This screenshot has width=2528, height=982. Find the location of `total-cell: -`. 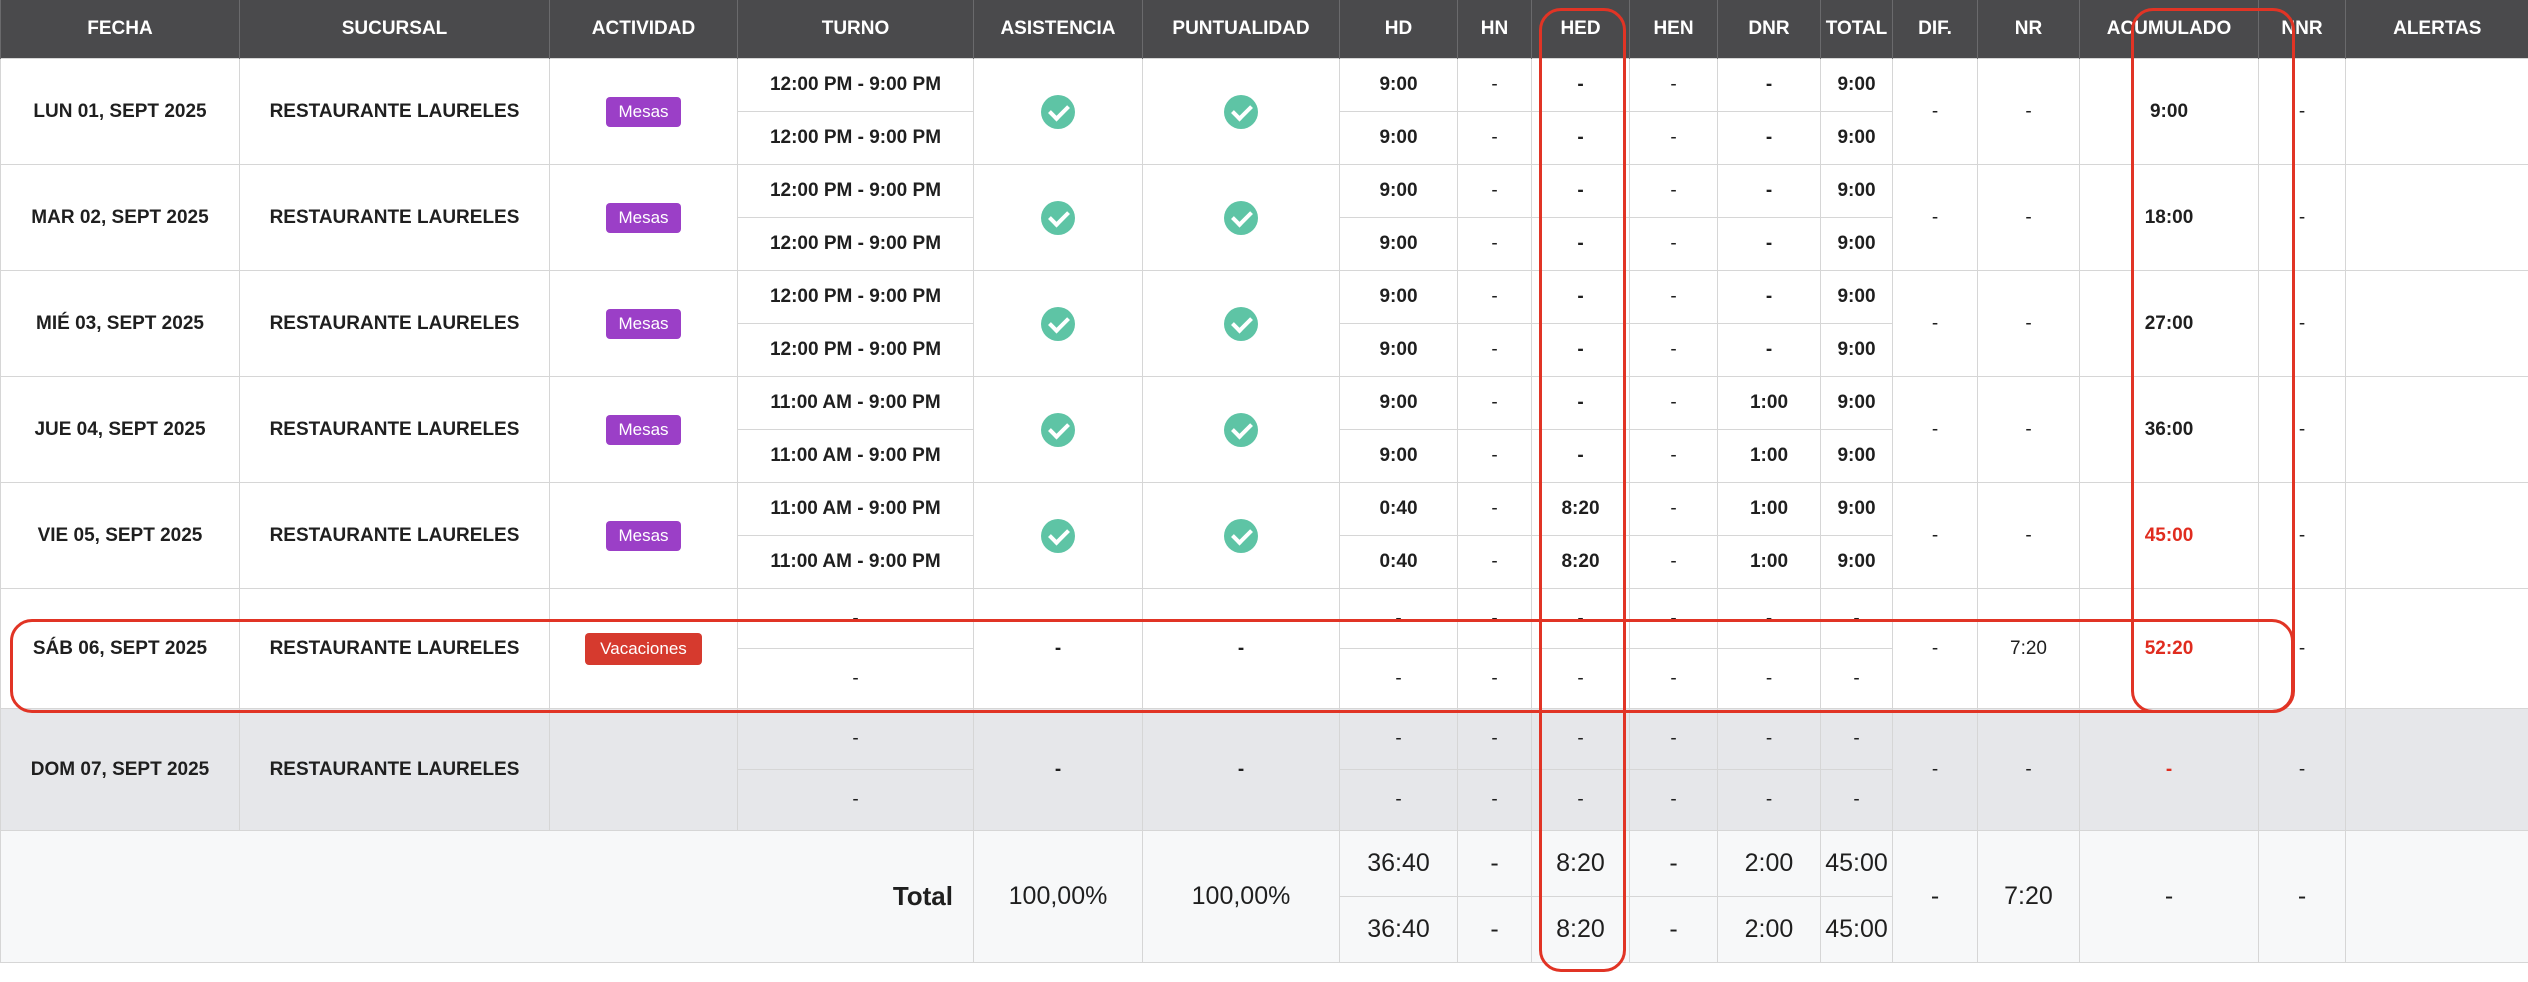

total-cell: - is located at coordinates (1856, 739).